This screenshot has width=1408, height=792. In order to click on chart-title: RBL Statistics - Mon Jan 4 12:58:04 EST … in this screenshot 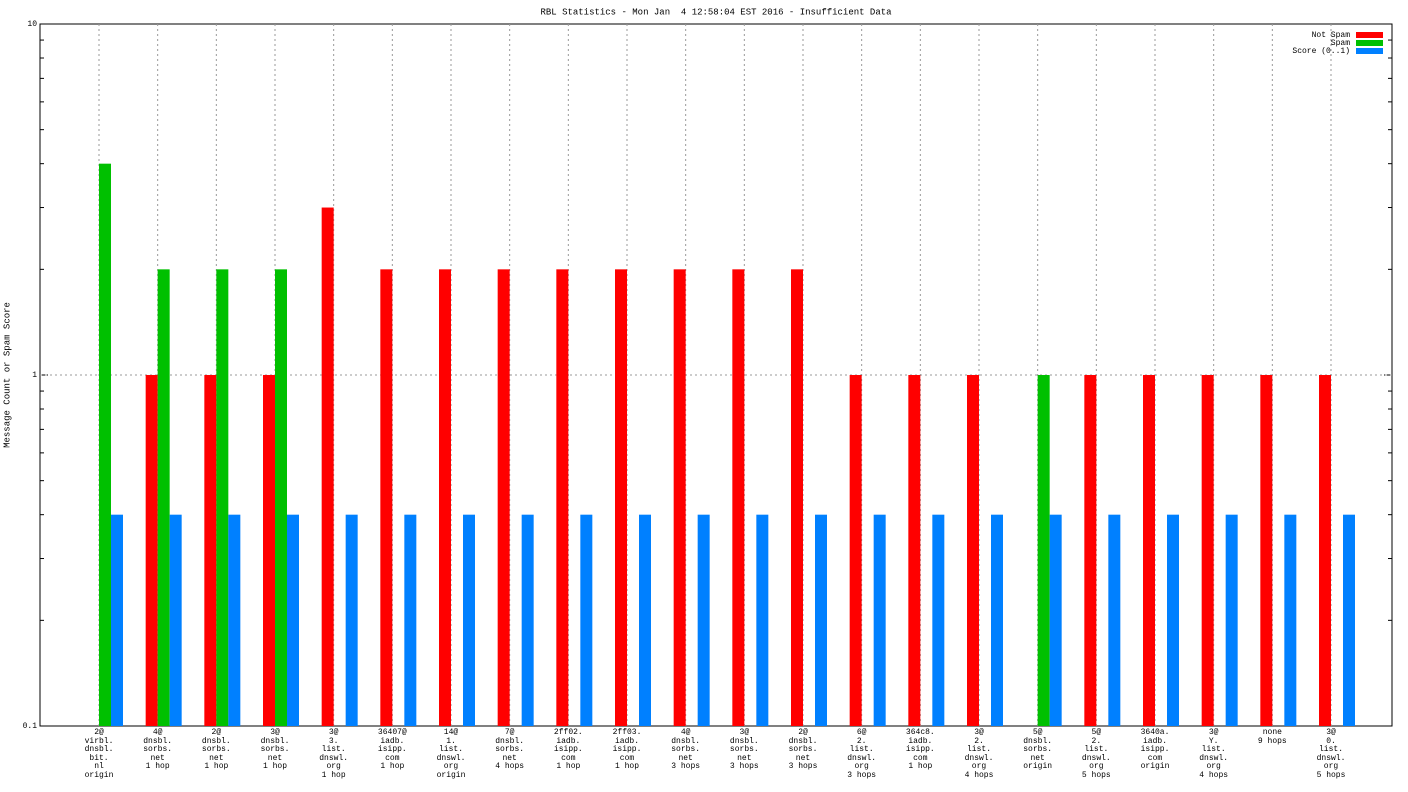, I will do `click(716, 12)`.